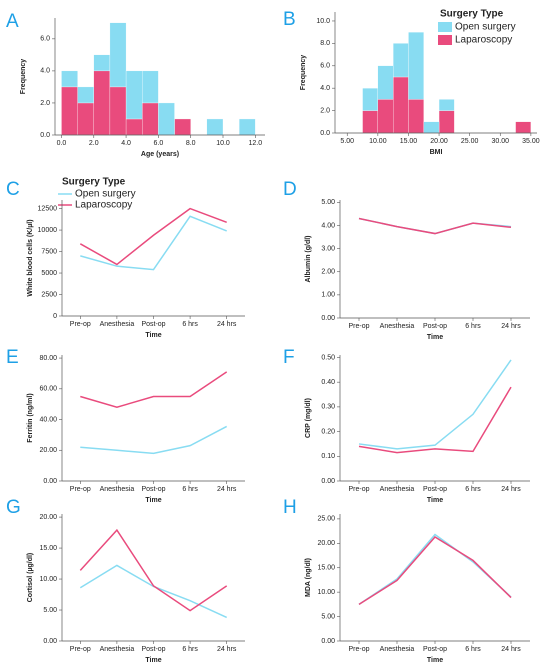 This screenshot has width=550, height=666. I want to click on x-axis-label: Time, so click(435, 660).